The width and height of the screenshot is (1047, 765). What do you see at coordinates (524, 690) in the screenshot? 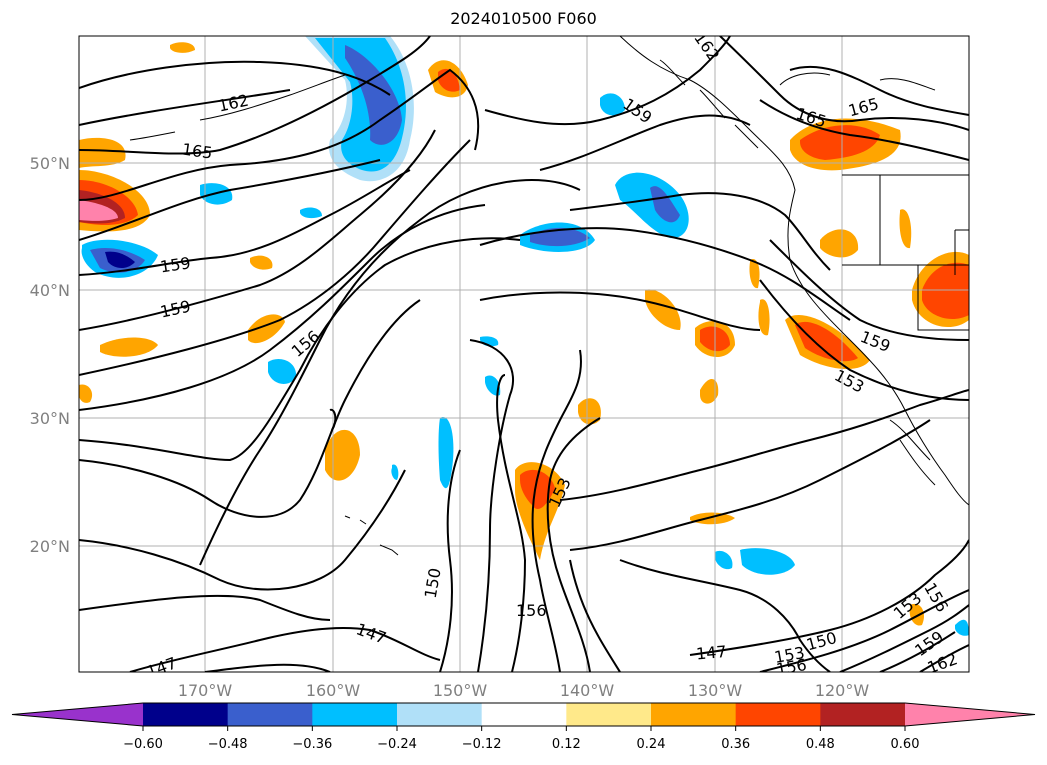
I see `longitude-labels: 170°W 160°W 150°W 140°W 130°W 120°W` at bounding box center [524, 690].